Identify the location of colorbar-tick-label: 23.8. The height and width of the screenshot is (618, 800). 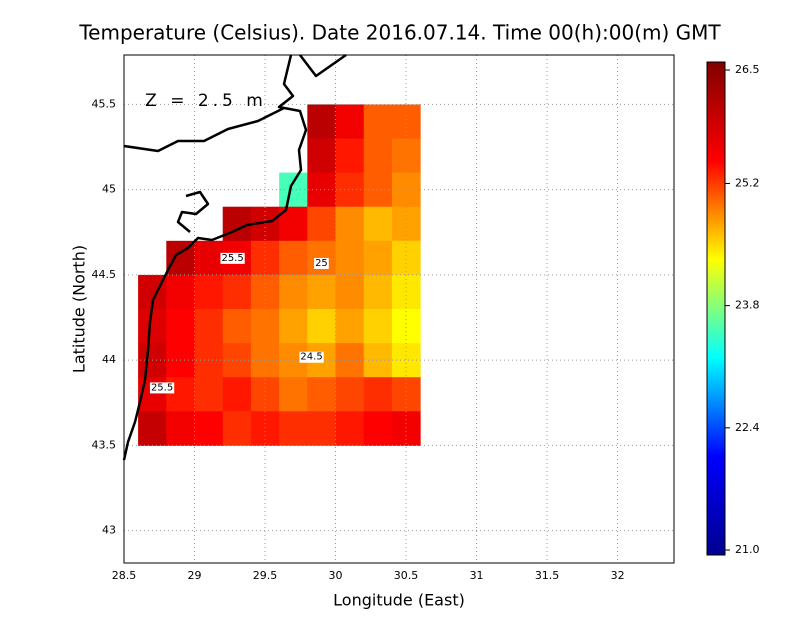
(747, 305).